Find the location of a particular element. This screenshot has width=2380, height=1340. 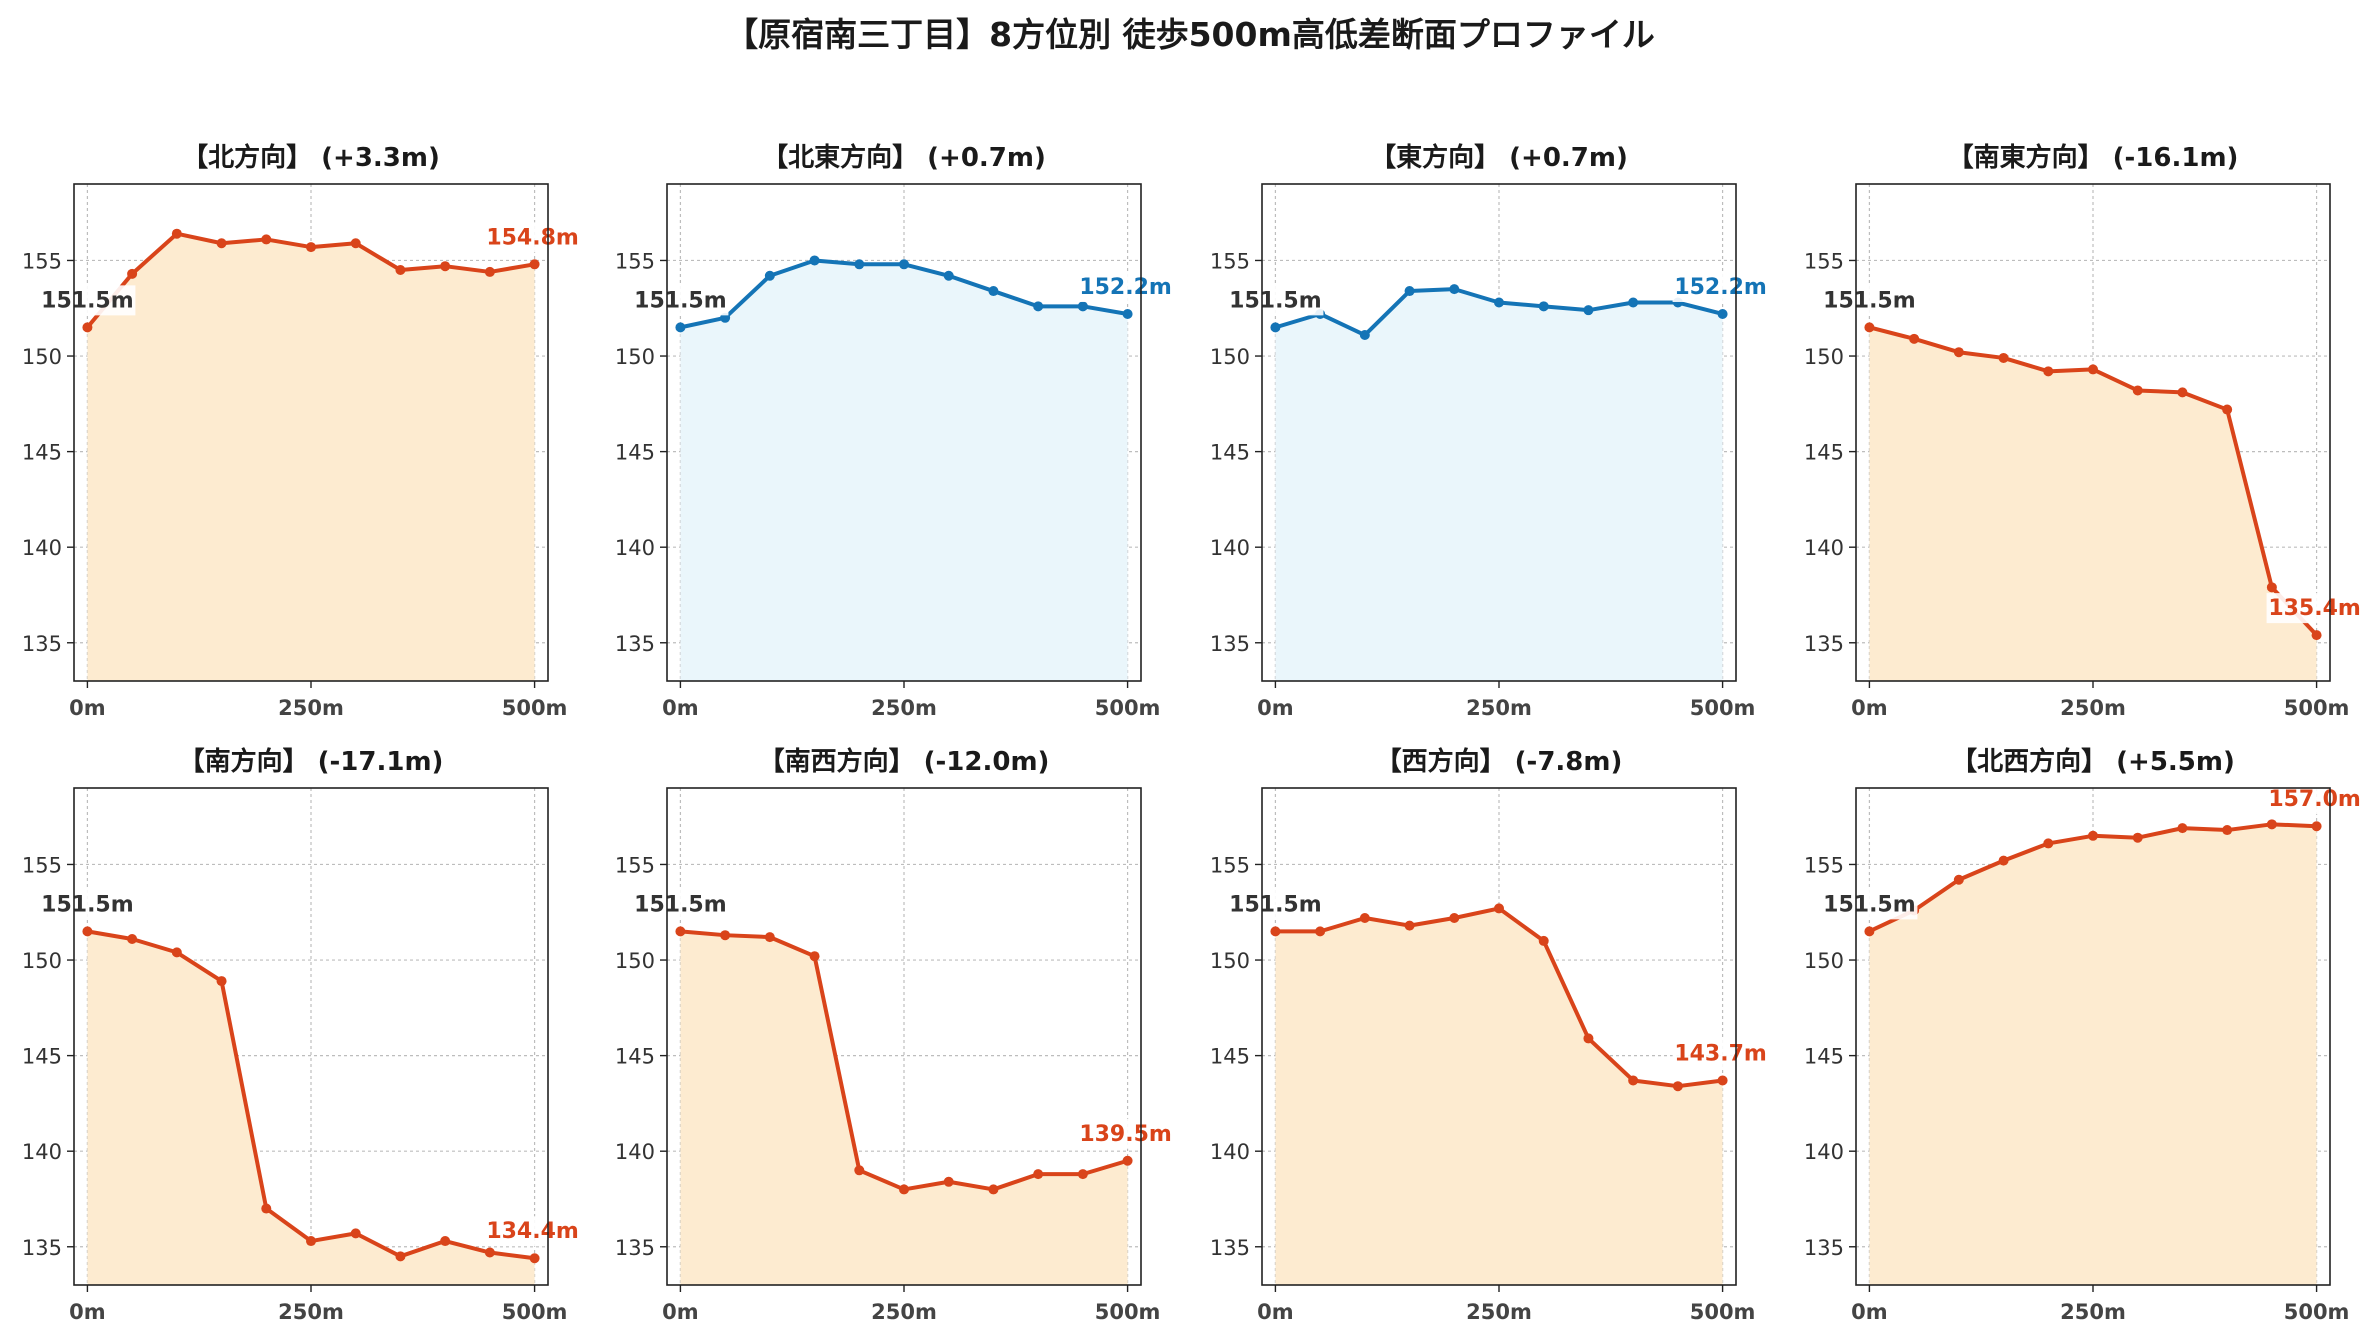

chart-title: 【南方向】 (-17.1m) is located at coordinates (311, 761).